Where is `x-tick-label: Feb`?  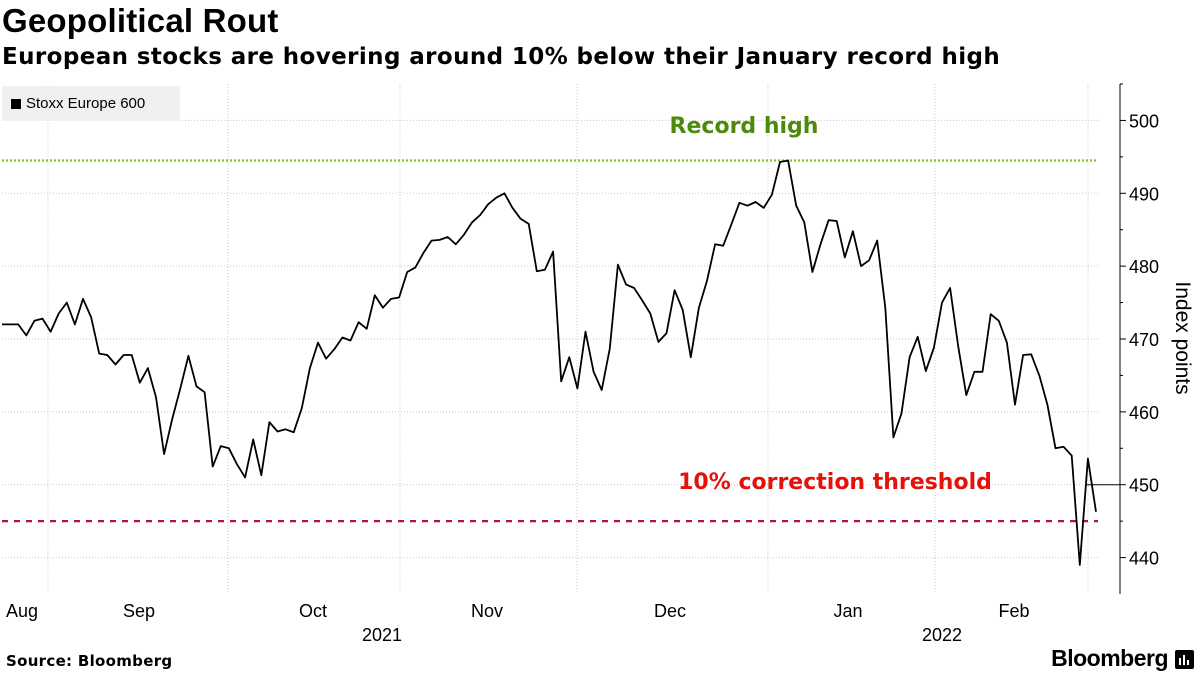
x-tick-label: Feb is located at coordinates (1013, 611).